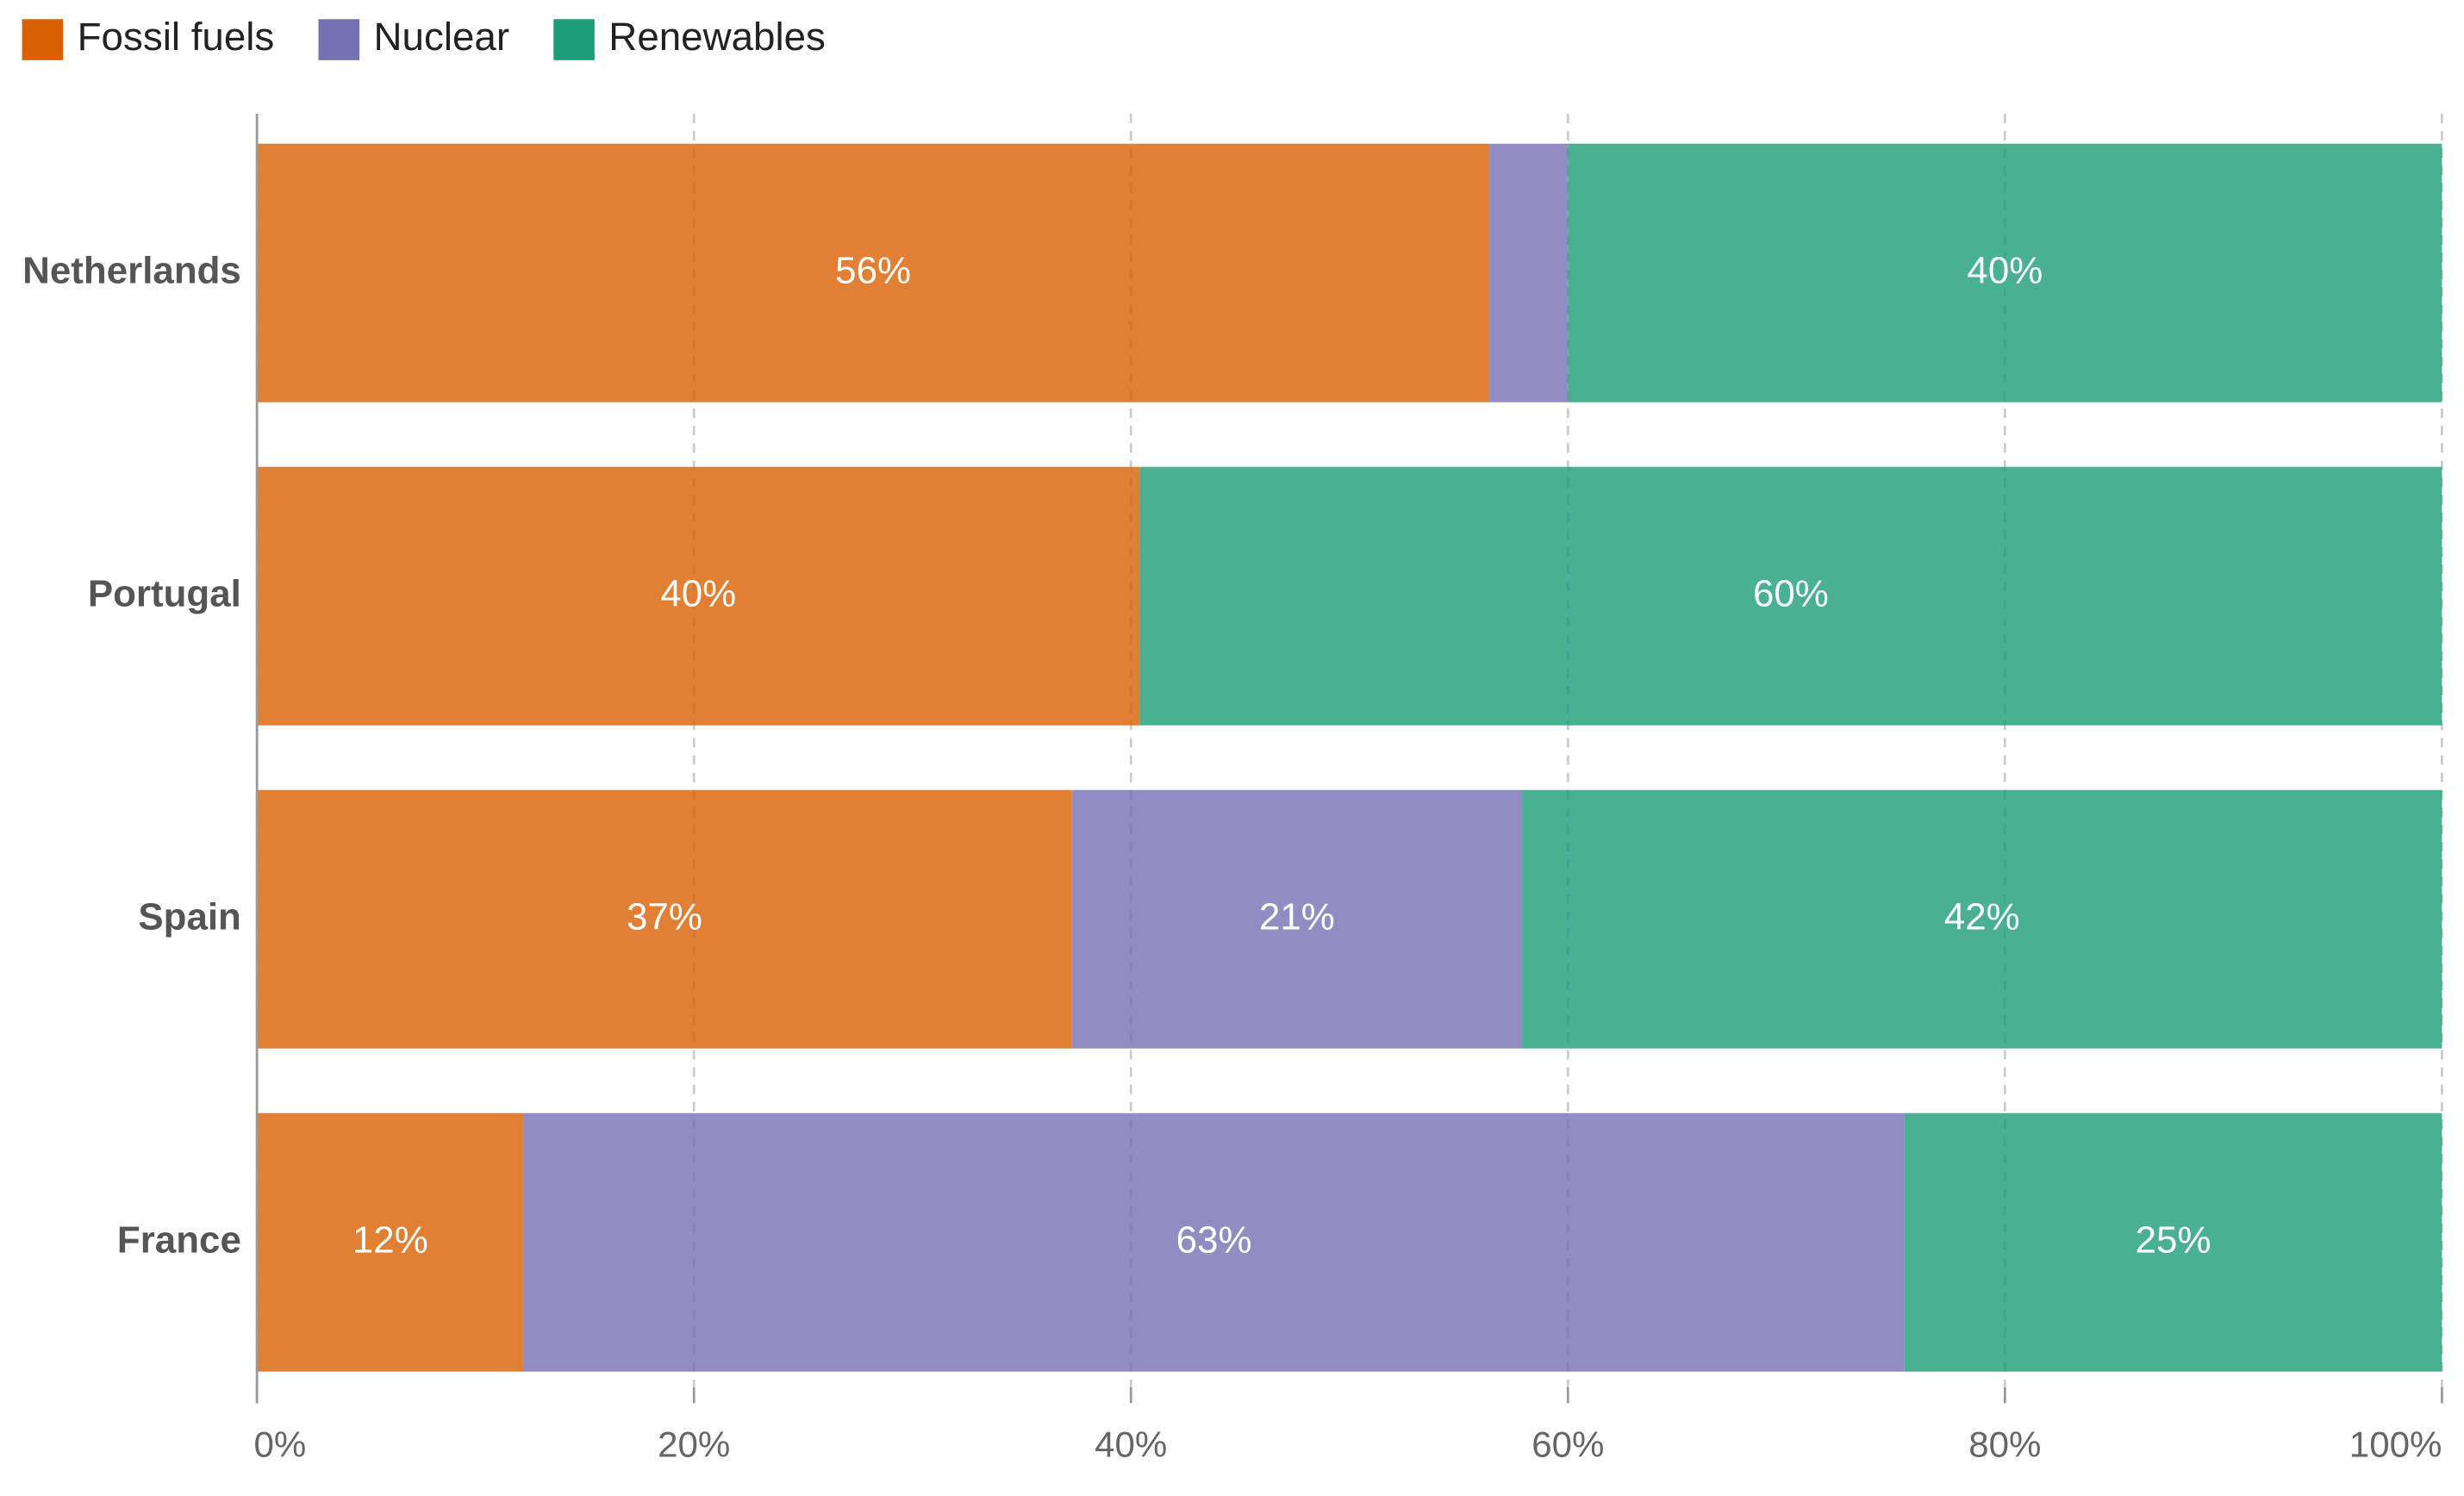  I want to click on value-label: 42%, so click(1982, 916).